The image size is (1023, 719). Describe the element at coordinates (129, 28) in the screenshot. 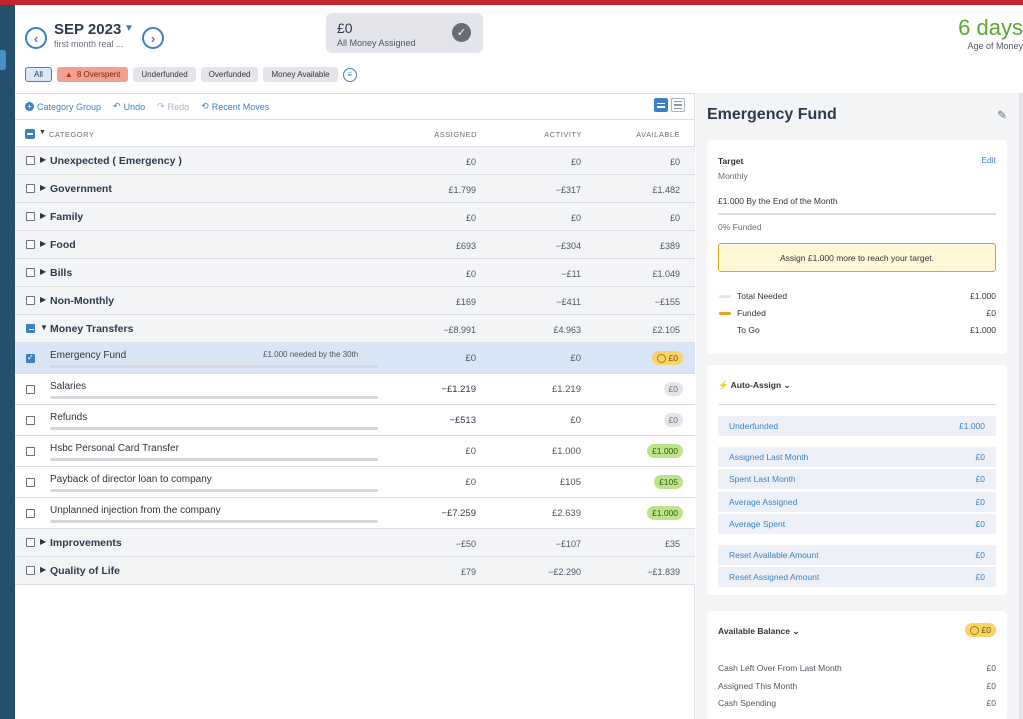

I see `chevron-down-icon: ▼` at that location.